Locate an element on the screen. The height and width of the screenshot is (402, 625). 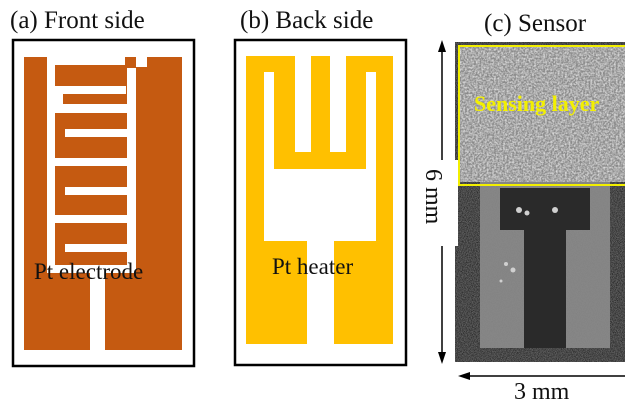
width-dimension: 3 mm is located at coordinates (541, 387).